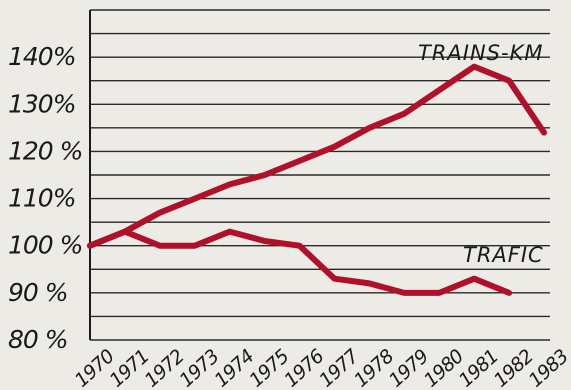  I want to click on data-point-trains-km-1974, so click(230, 184).